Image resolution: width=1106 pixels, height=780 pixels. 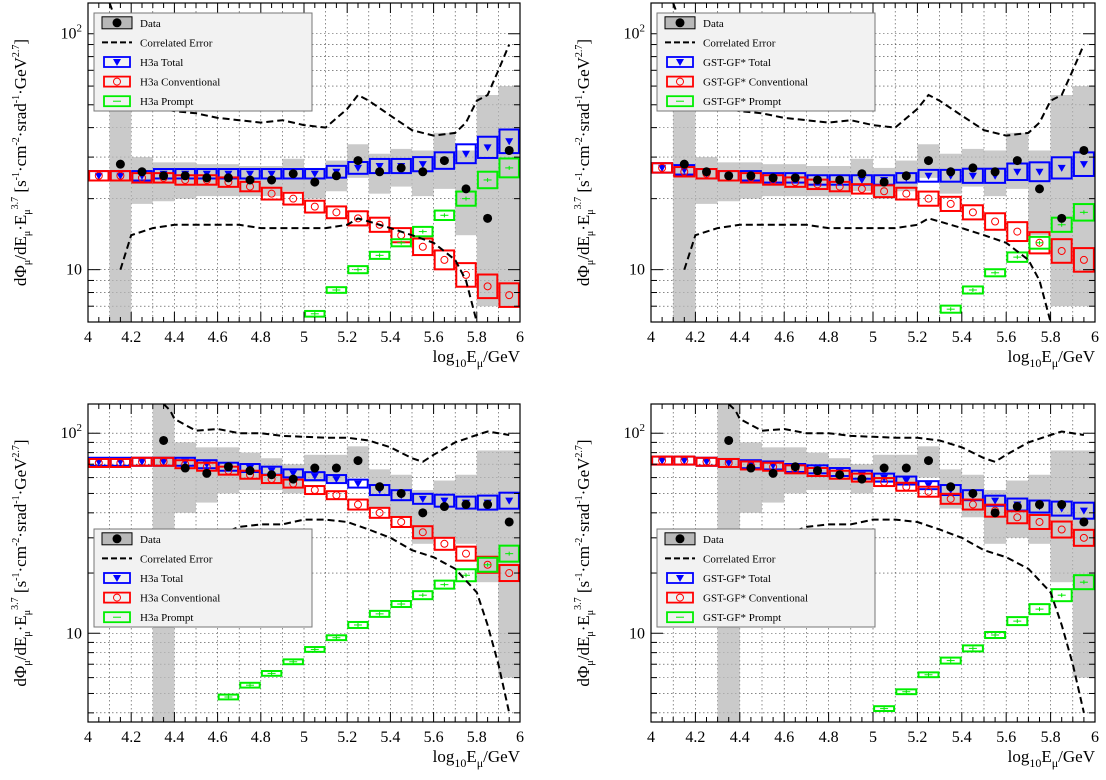 What do you see at coordinates (784, 737) in the screenshot?
I see `x-tick-label: 4.6` at bounding box center [784, 737].